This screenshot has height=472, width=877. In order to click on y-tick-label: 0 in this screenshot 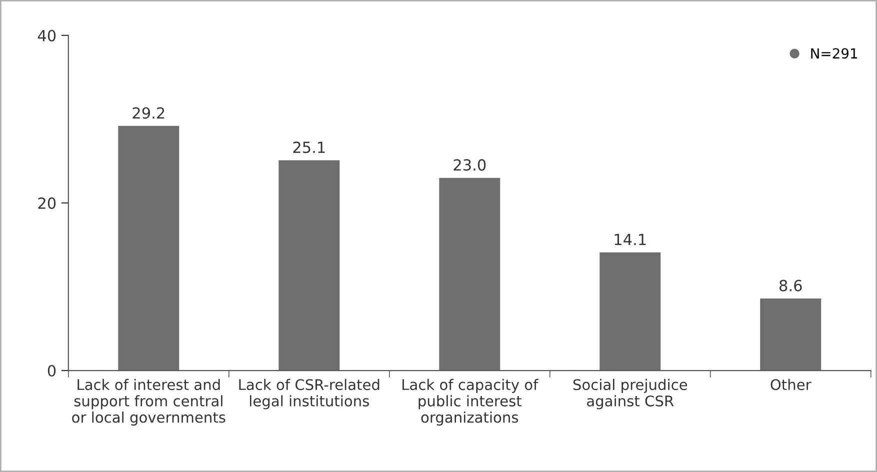, I will do `click(52, 370)`.